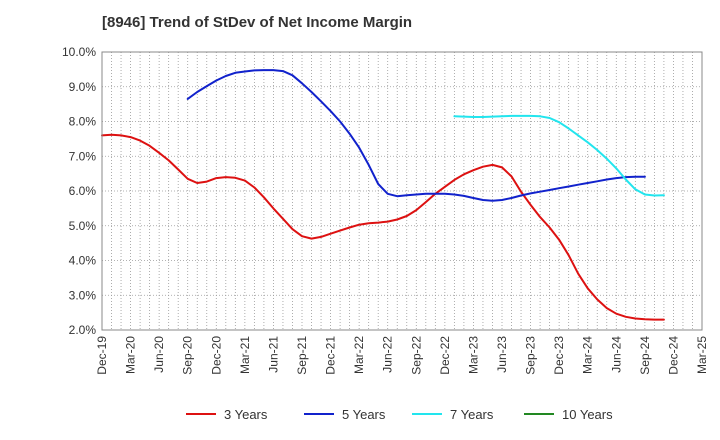 The width and height of the screenshot is (720, 440). I want to click on y-tick-label: 5.0%, so click(83, 226).